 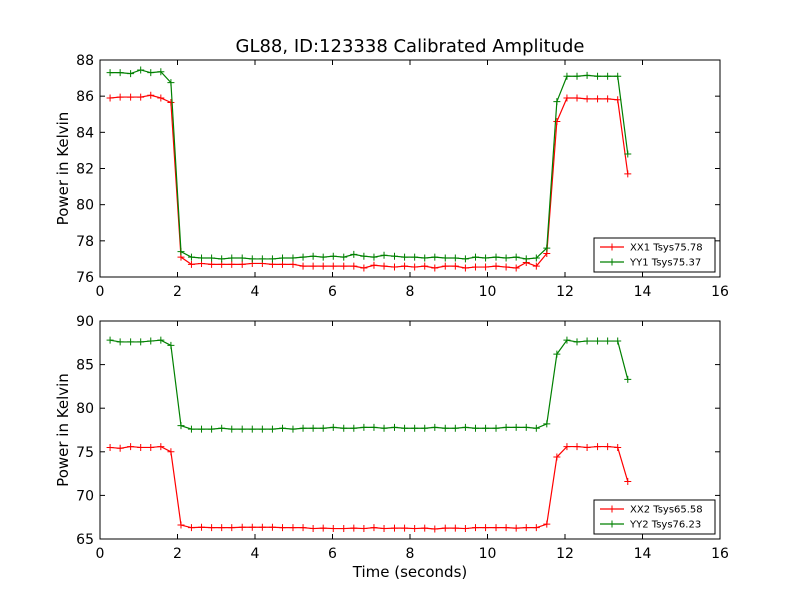 I want to click on x-tick-label: 14, so click(x=643, y=554).